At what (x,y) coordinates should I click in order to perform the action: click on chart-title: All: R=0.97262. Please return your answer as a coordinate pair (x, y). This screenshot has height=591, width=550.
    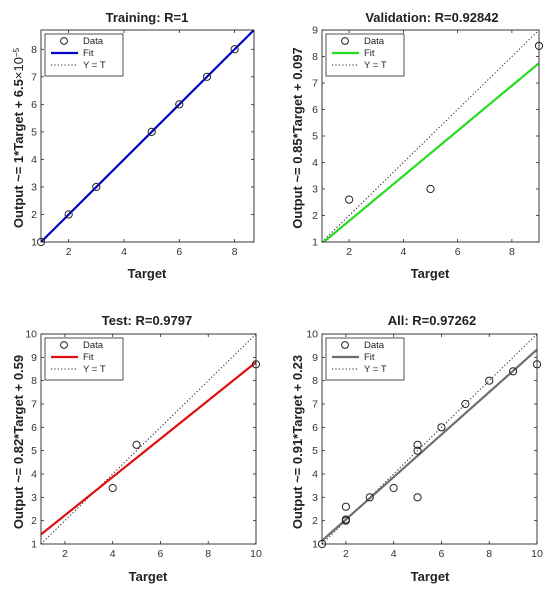
    Looking at the image, I should click on (432, 320).